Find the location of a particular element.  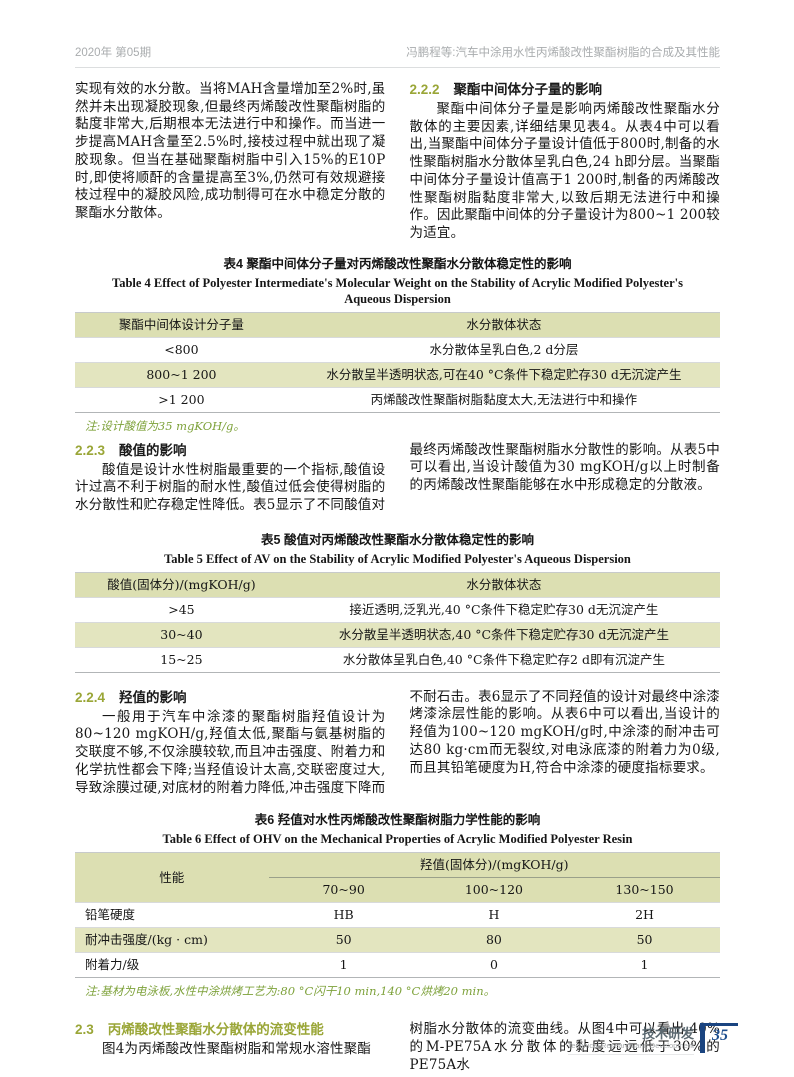

table-row: 铅笔硬度 HB H 2H is located at coordinates (397, 915).